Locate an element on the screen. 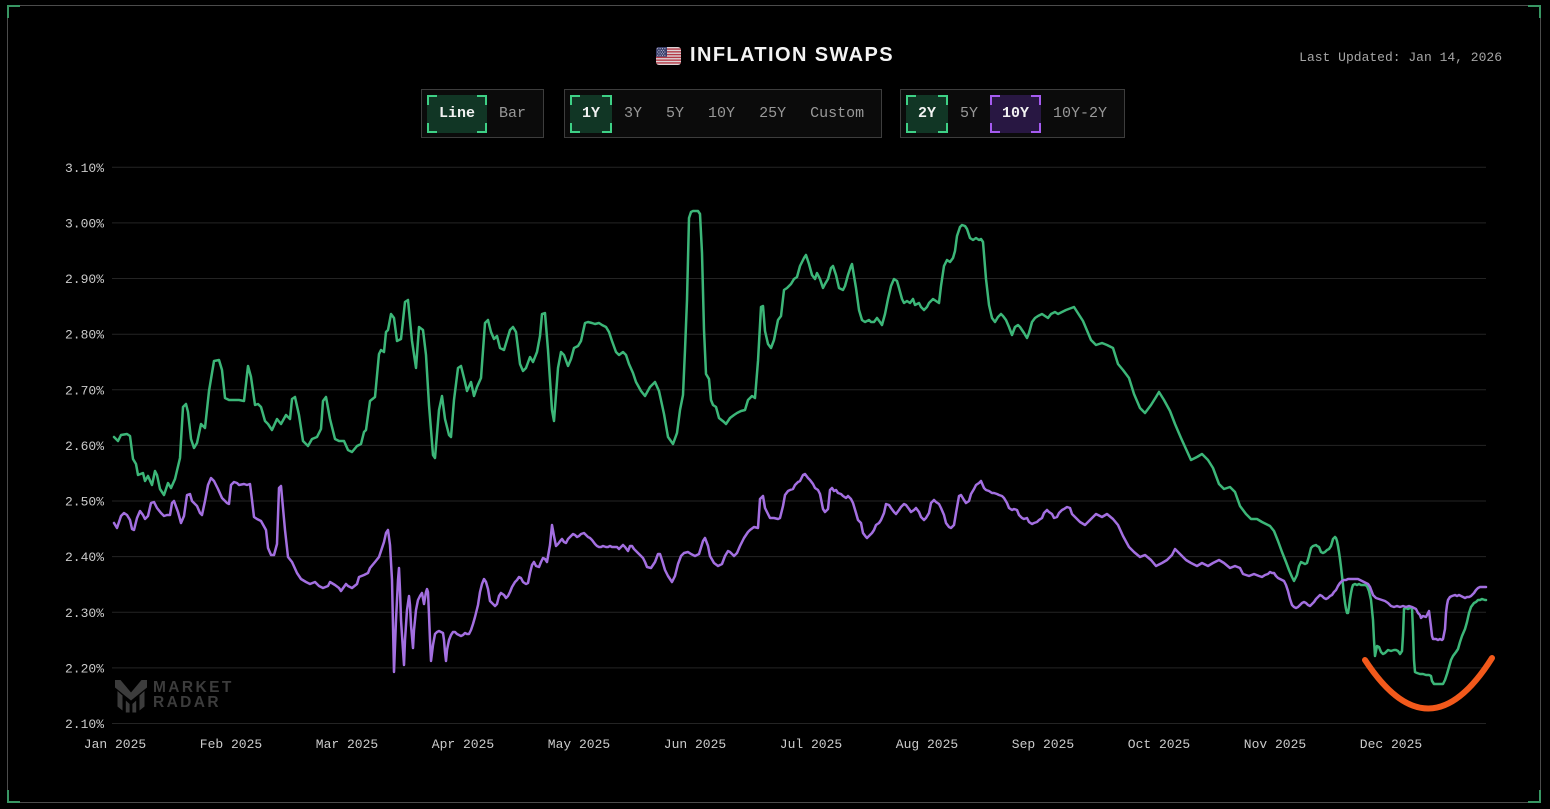 The image size is (1550, 809). svg-text: May 2025 is located at coordinates (579, 744).